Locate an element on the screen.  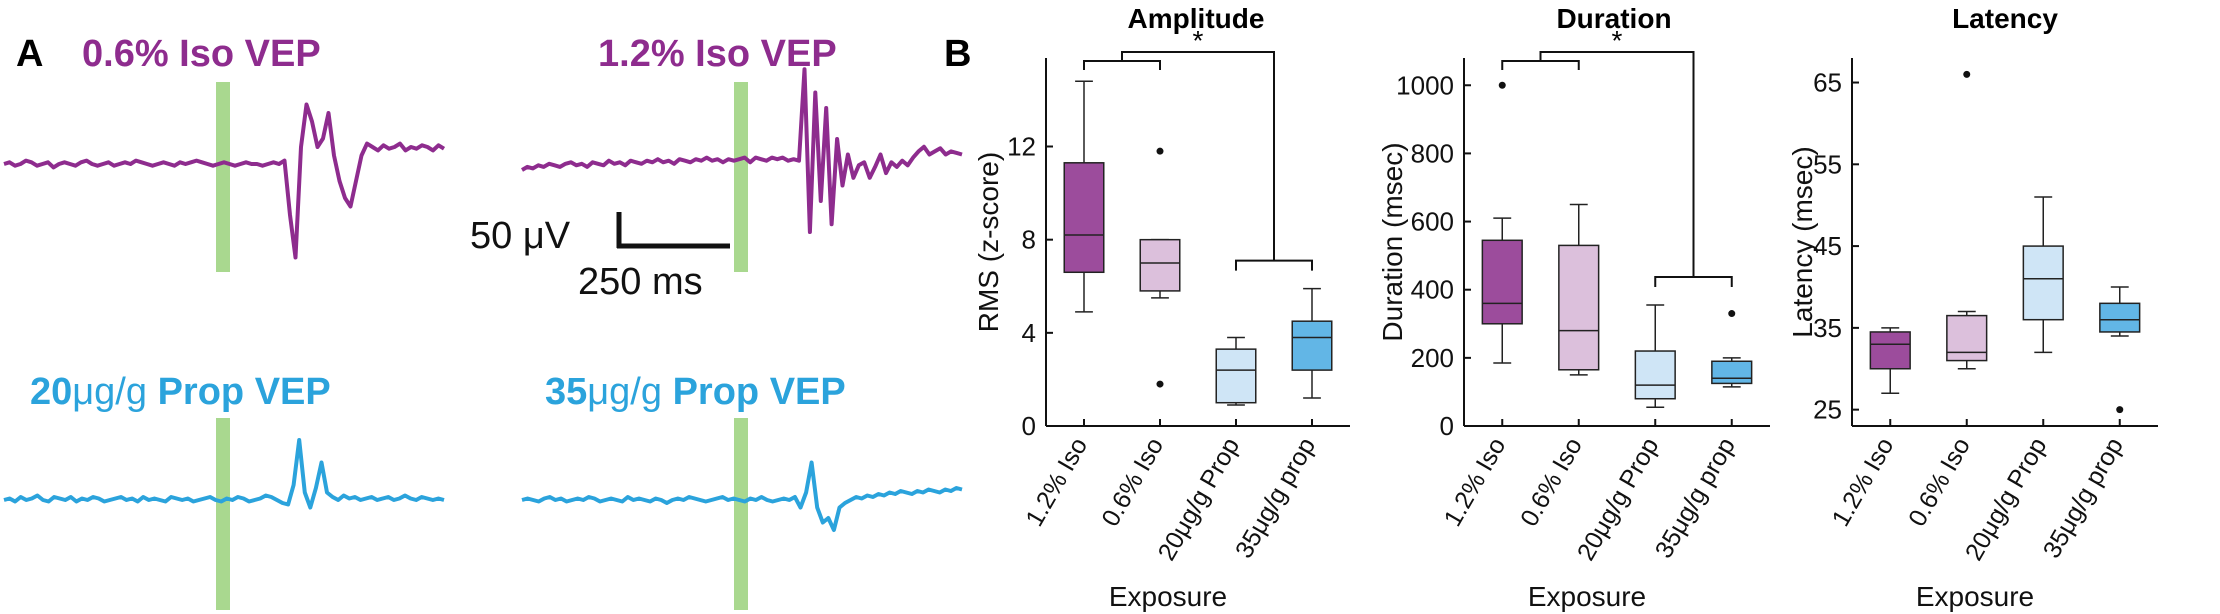
y-tick-label: 800 is located at coordinates (1432, 153).